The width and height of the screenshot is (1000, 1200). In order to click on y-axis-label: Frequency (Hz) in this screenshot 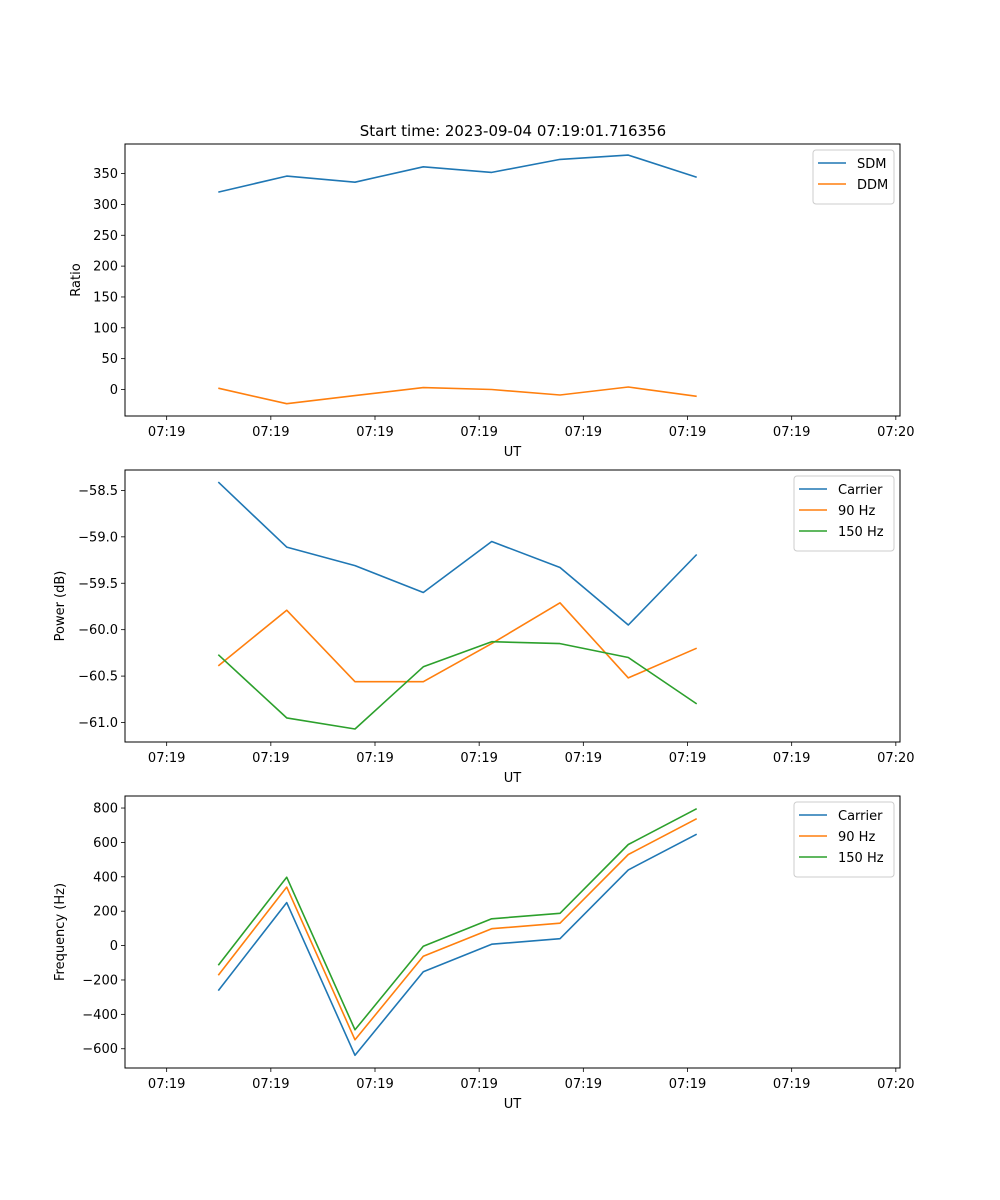, I will do `click(60, 932)`.